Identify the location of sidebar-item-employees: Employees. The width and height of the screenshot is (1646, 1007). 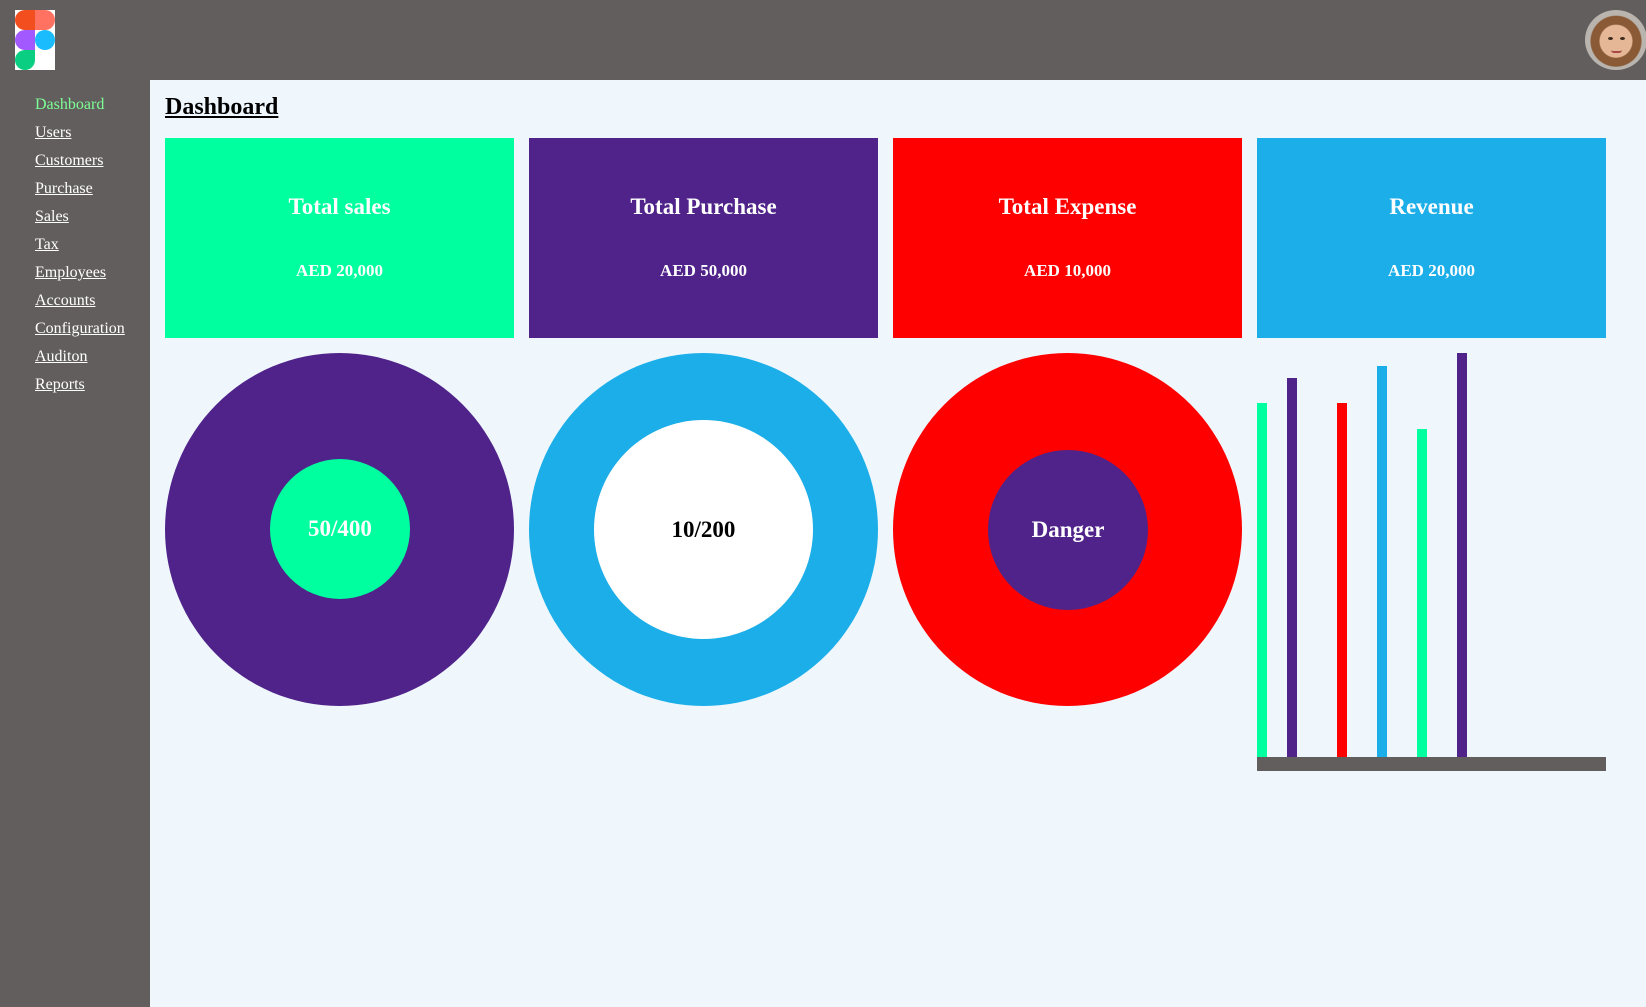
(75, 276).